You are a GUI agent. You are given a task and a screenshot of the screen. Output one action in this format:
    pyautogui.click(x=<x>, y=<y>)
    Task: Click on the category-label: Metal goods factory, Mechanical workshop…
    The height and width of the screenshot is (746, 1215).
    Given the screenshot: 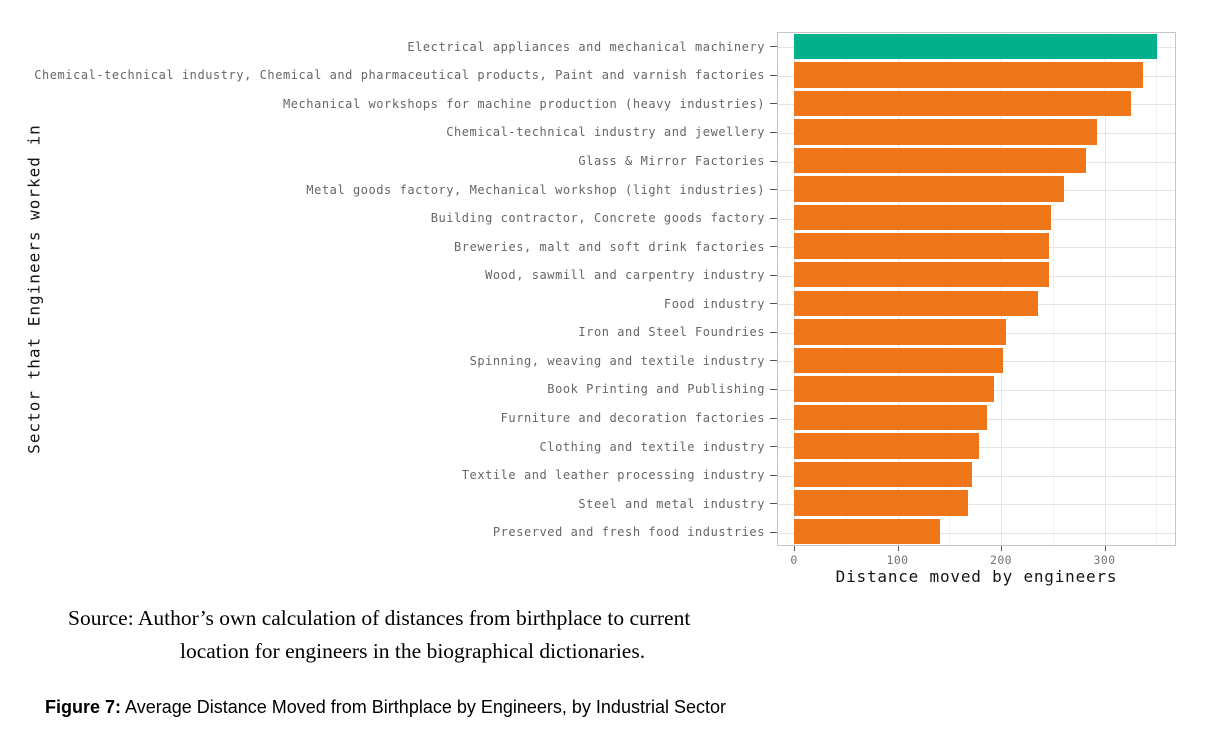 What is the action you would take?
    pyautogui.click(x=535, y=189)
    